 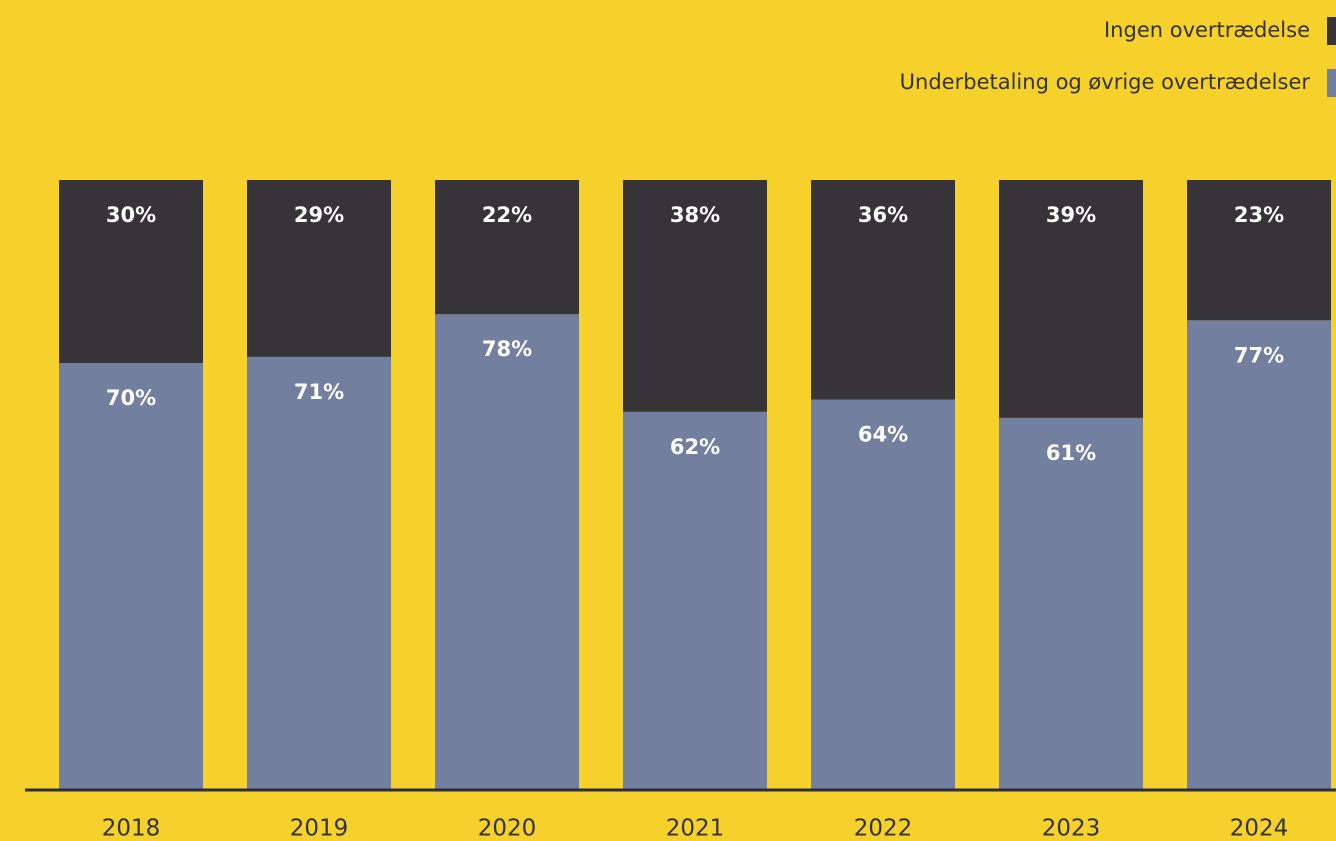 What do you see at coordinates (507, 349) in the screenshot?
I see `value-label: 78%` at bounding box center [507, 349].